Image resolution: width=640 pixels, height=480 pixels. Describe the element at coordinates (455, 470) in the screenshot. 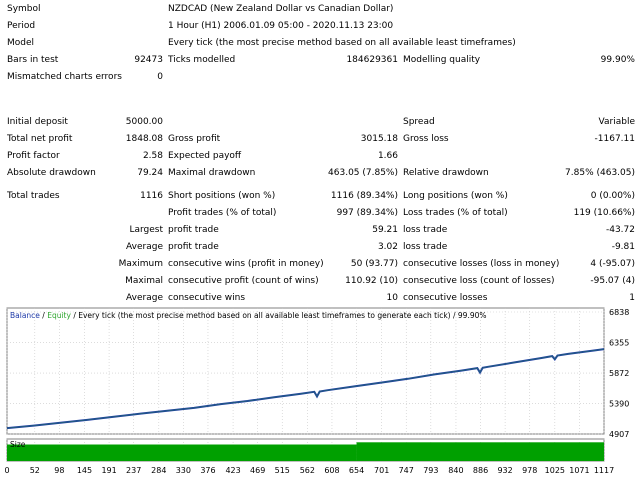

I see `x-tick-label: 840` at that location.